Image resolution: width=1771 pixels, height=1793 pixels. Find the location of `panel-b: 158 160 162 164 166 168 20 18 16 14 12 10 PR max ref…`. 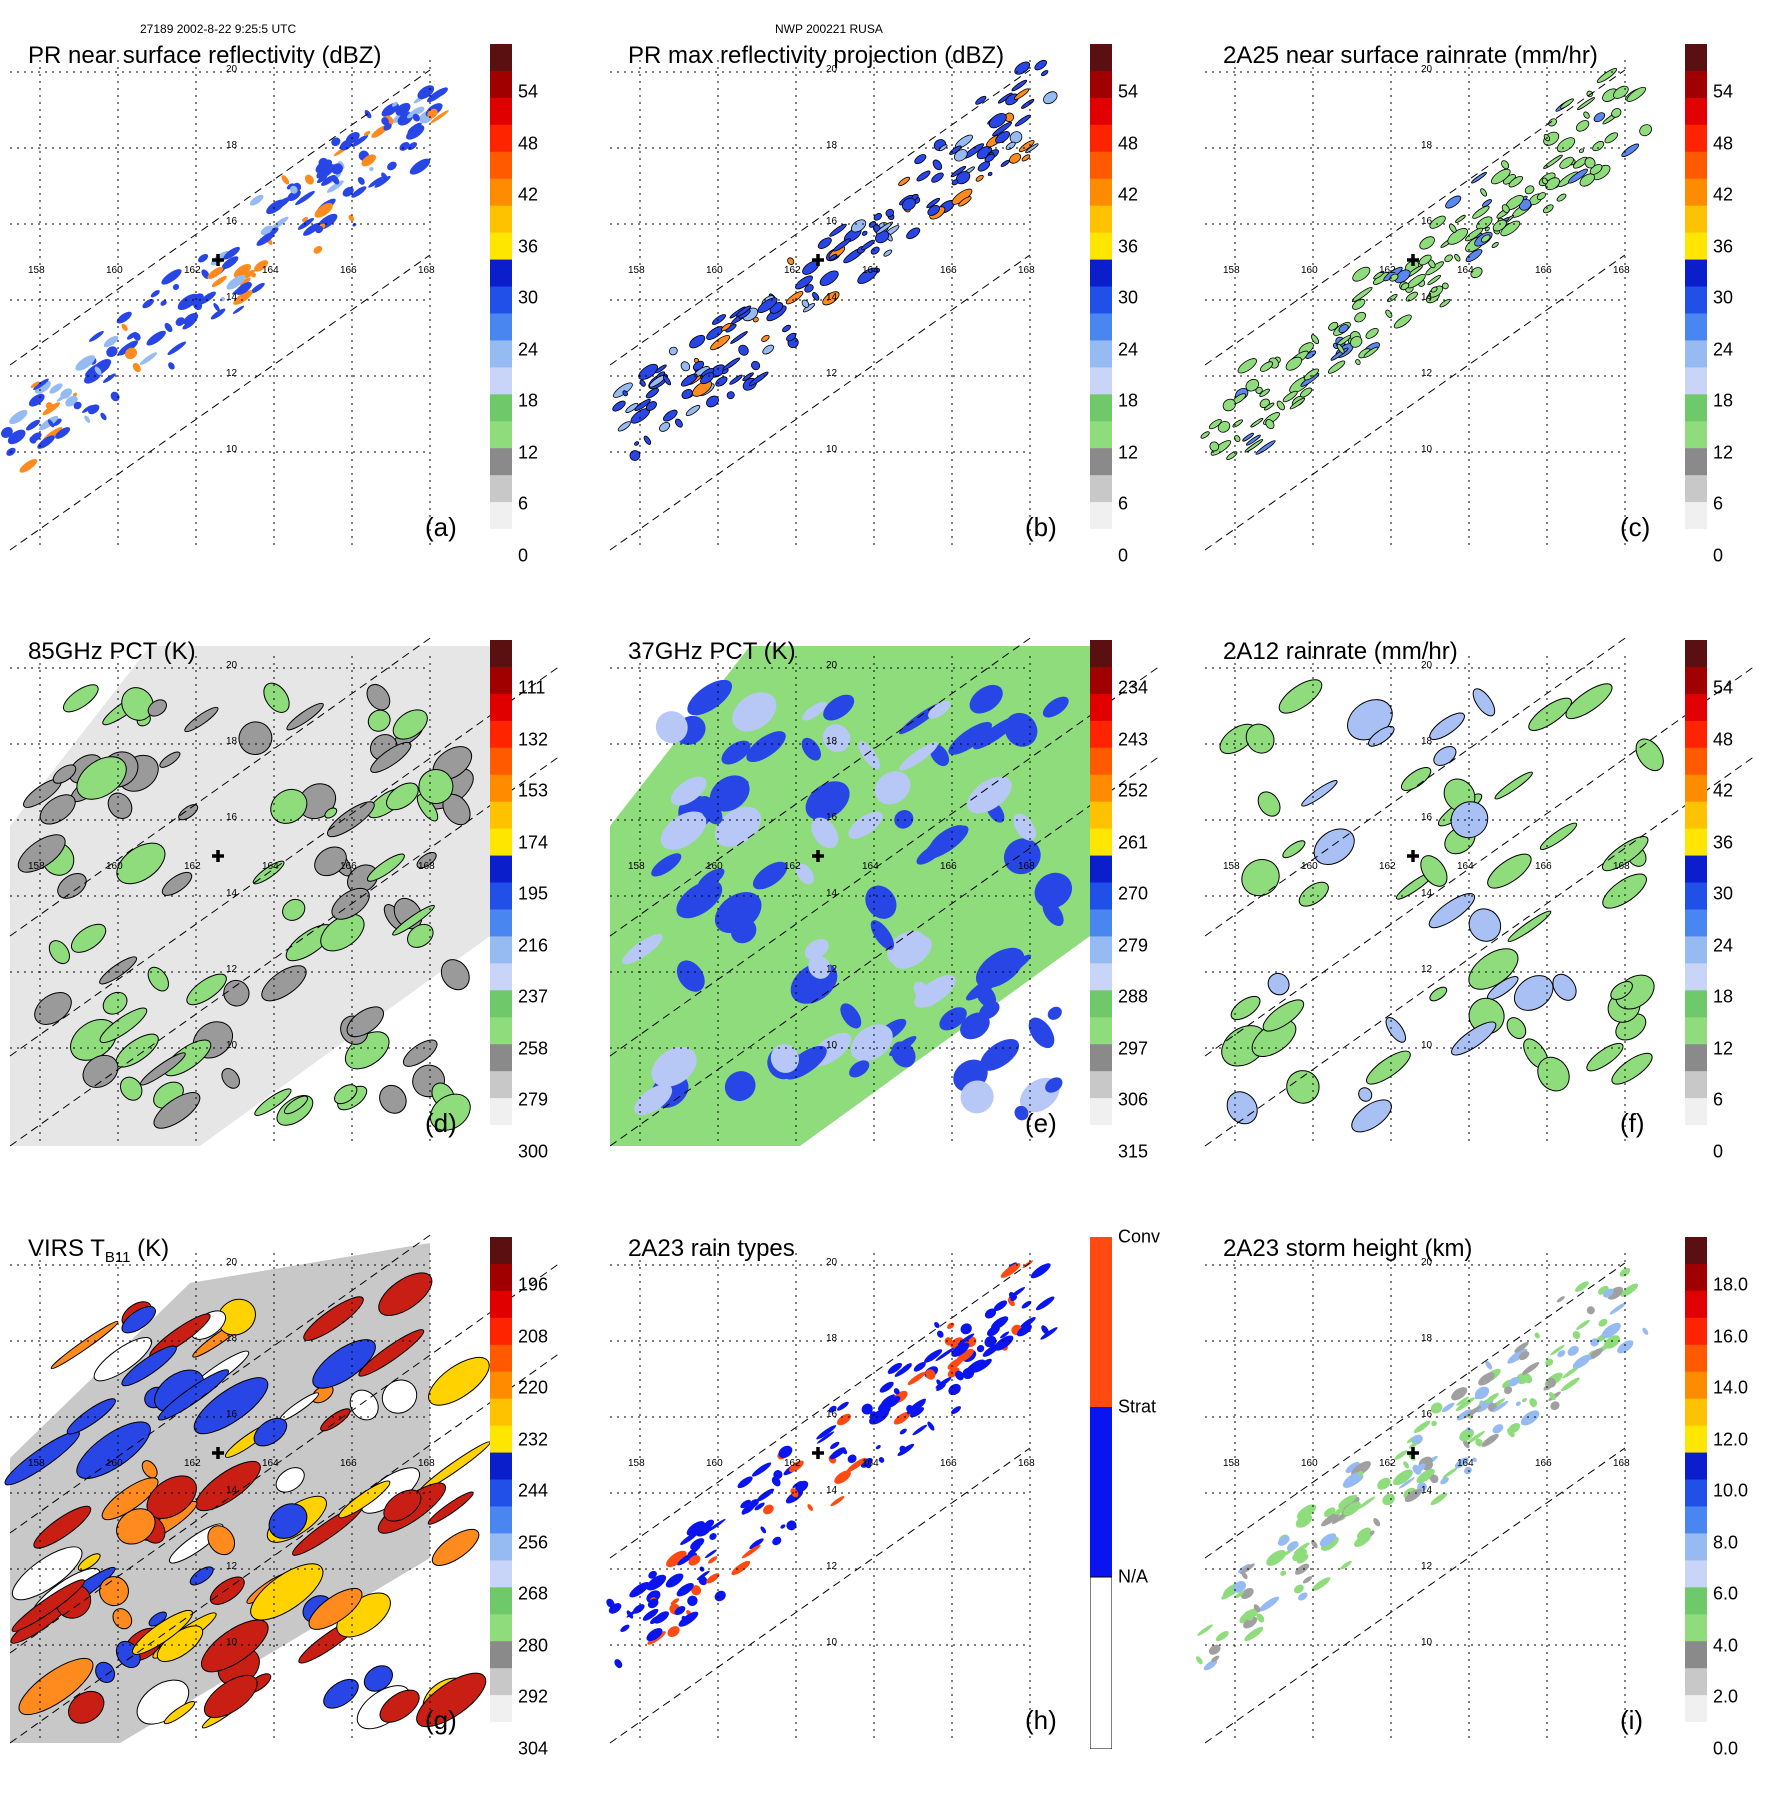

panel-b: 158 160 162 164 166 168 20 18 16 14 12 10 PR max ref… is located at coordinates (880, 320).